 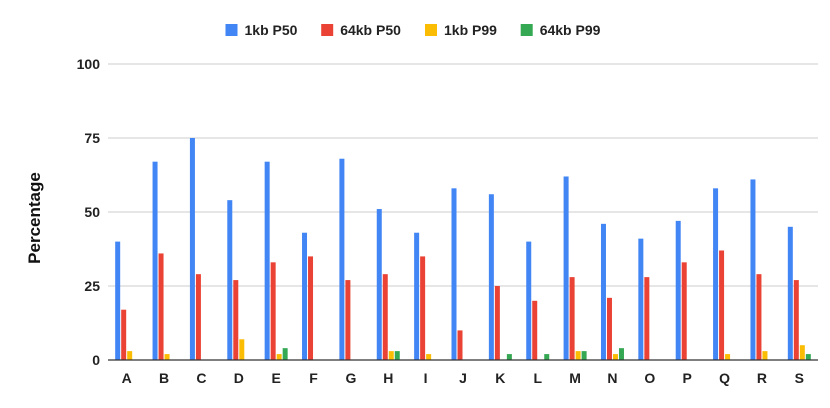 I want to click on bar-1kb-p99-r, so click(x=765, y=355).